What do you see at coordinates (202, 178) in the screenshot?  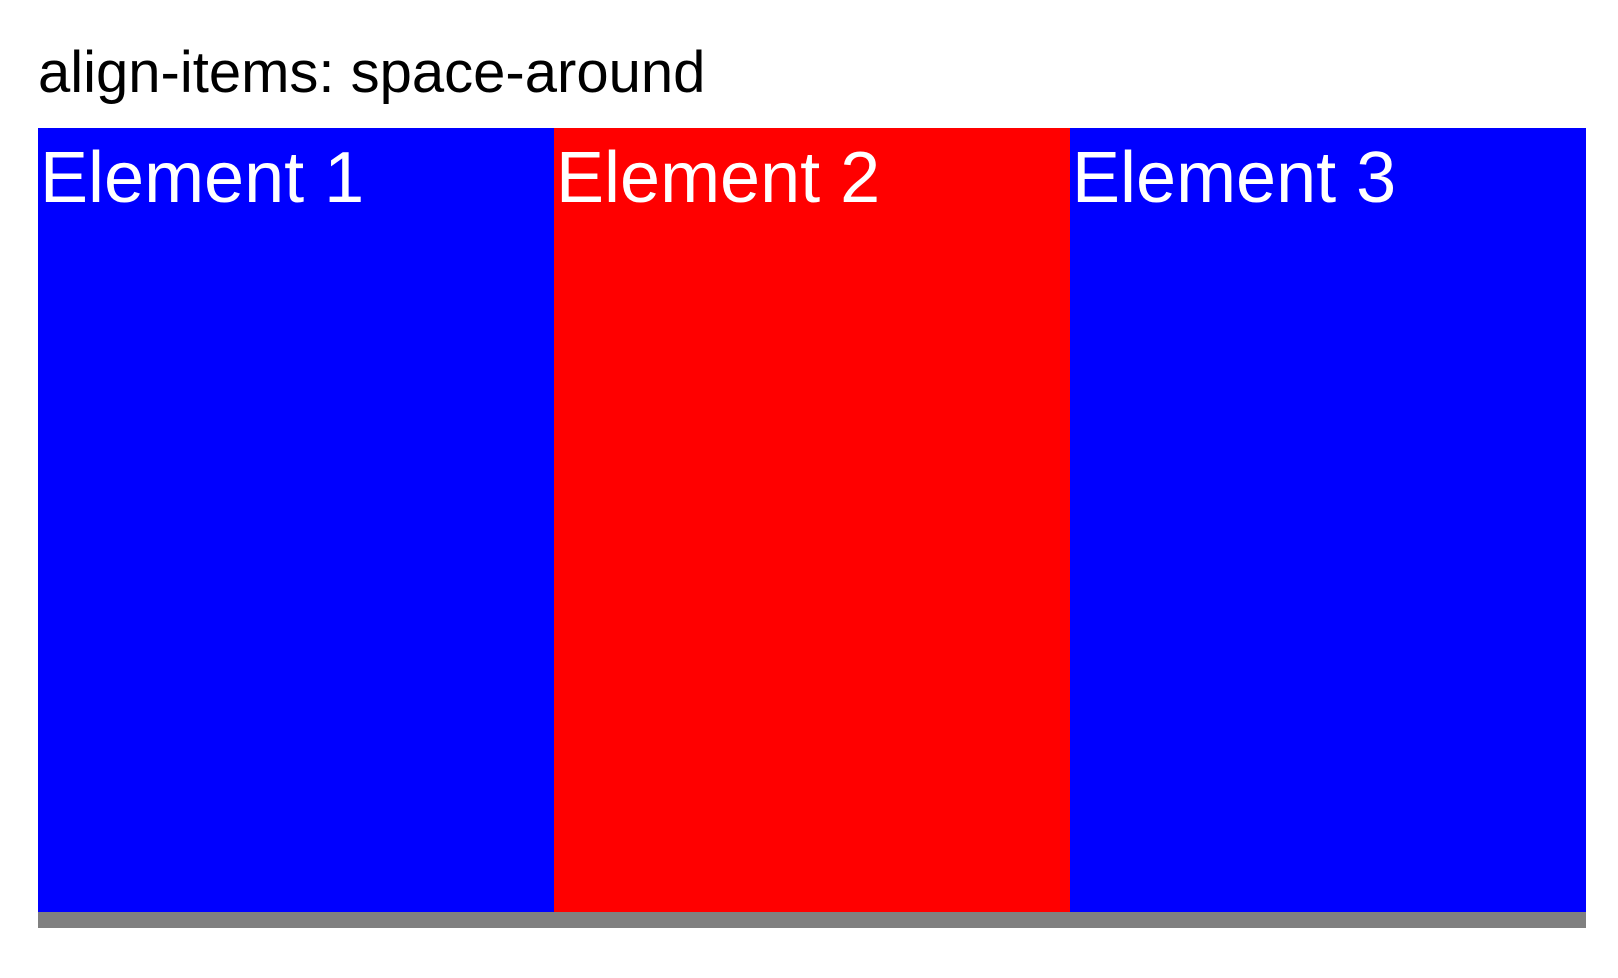 I see `flex-item-label: Element 1` at bounding box center [202, 178].